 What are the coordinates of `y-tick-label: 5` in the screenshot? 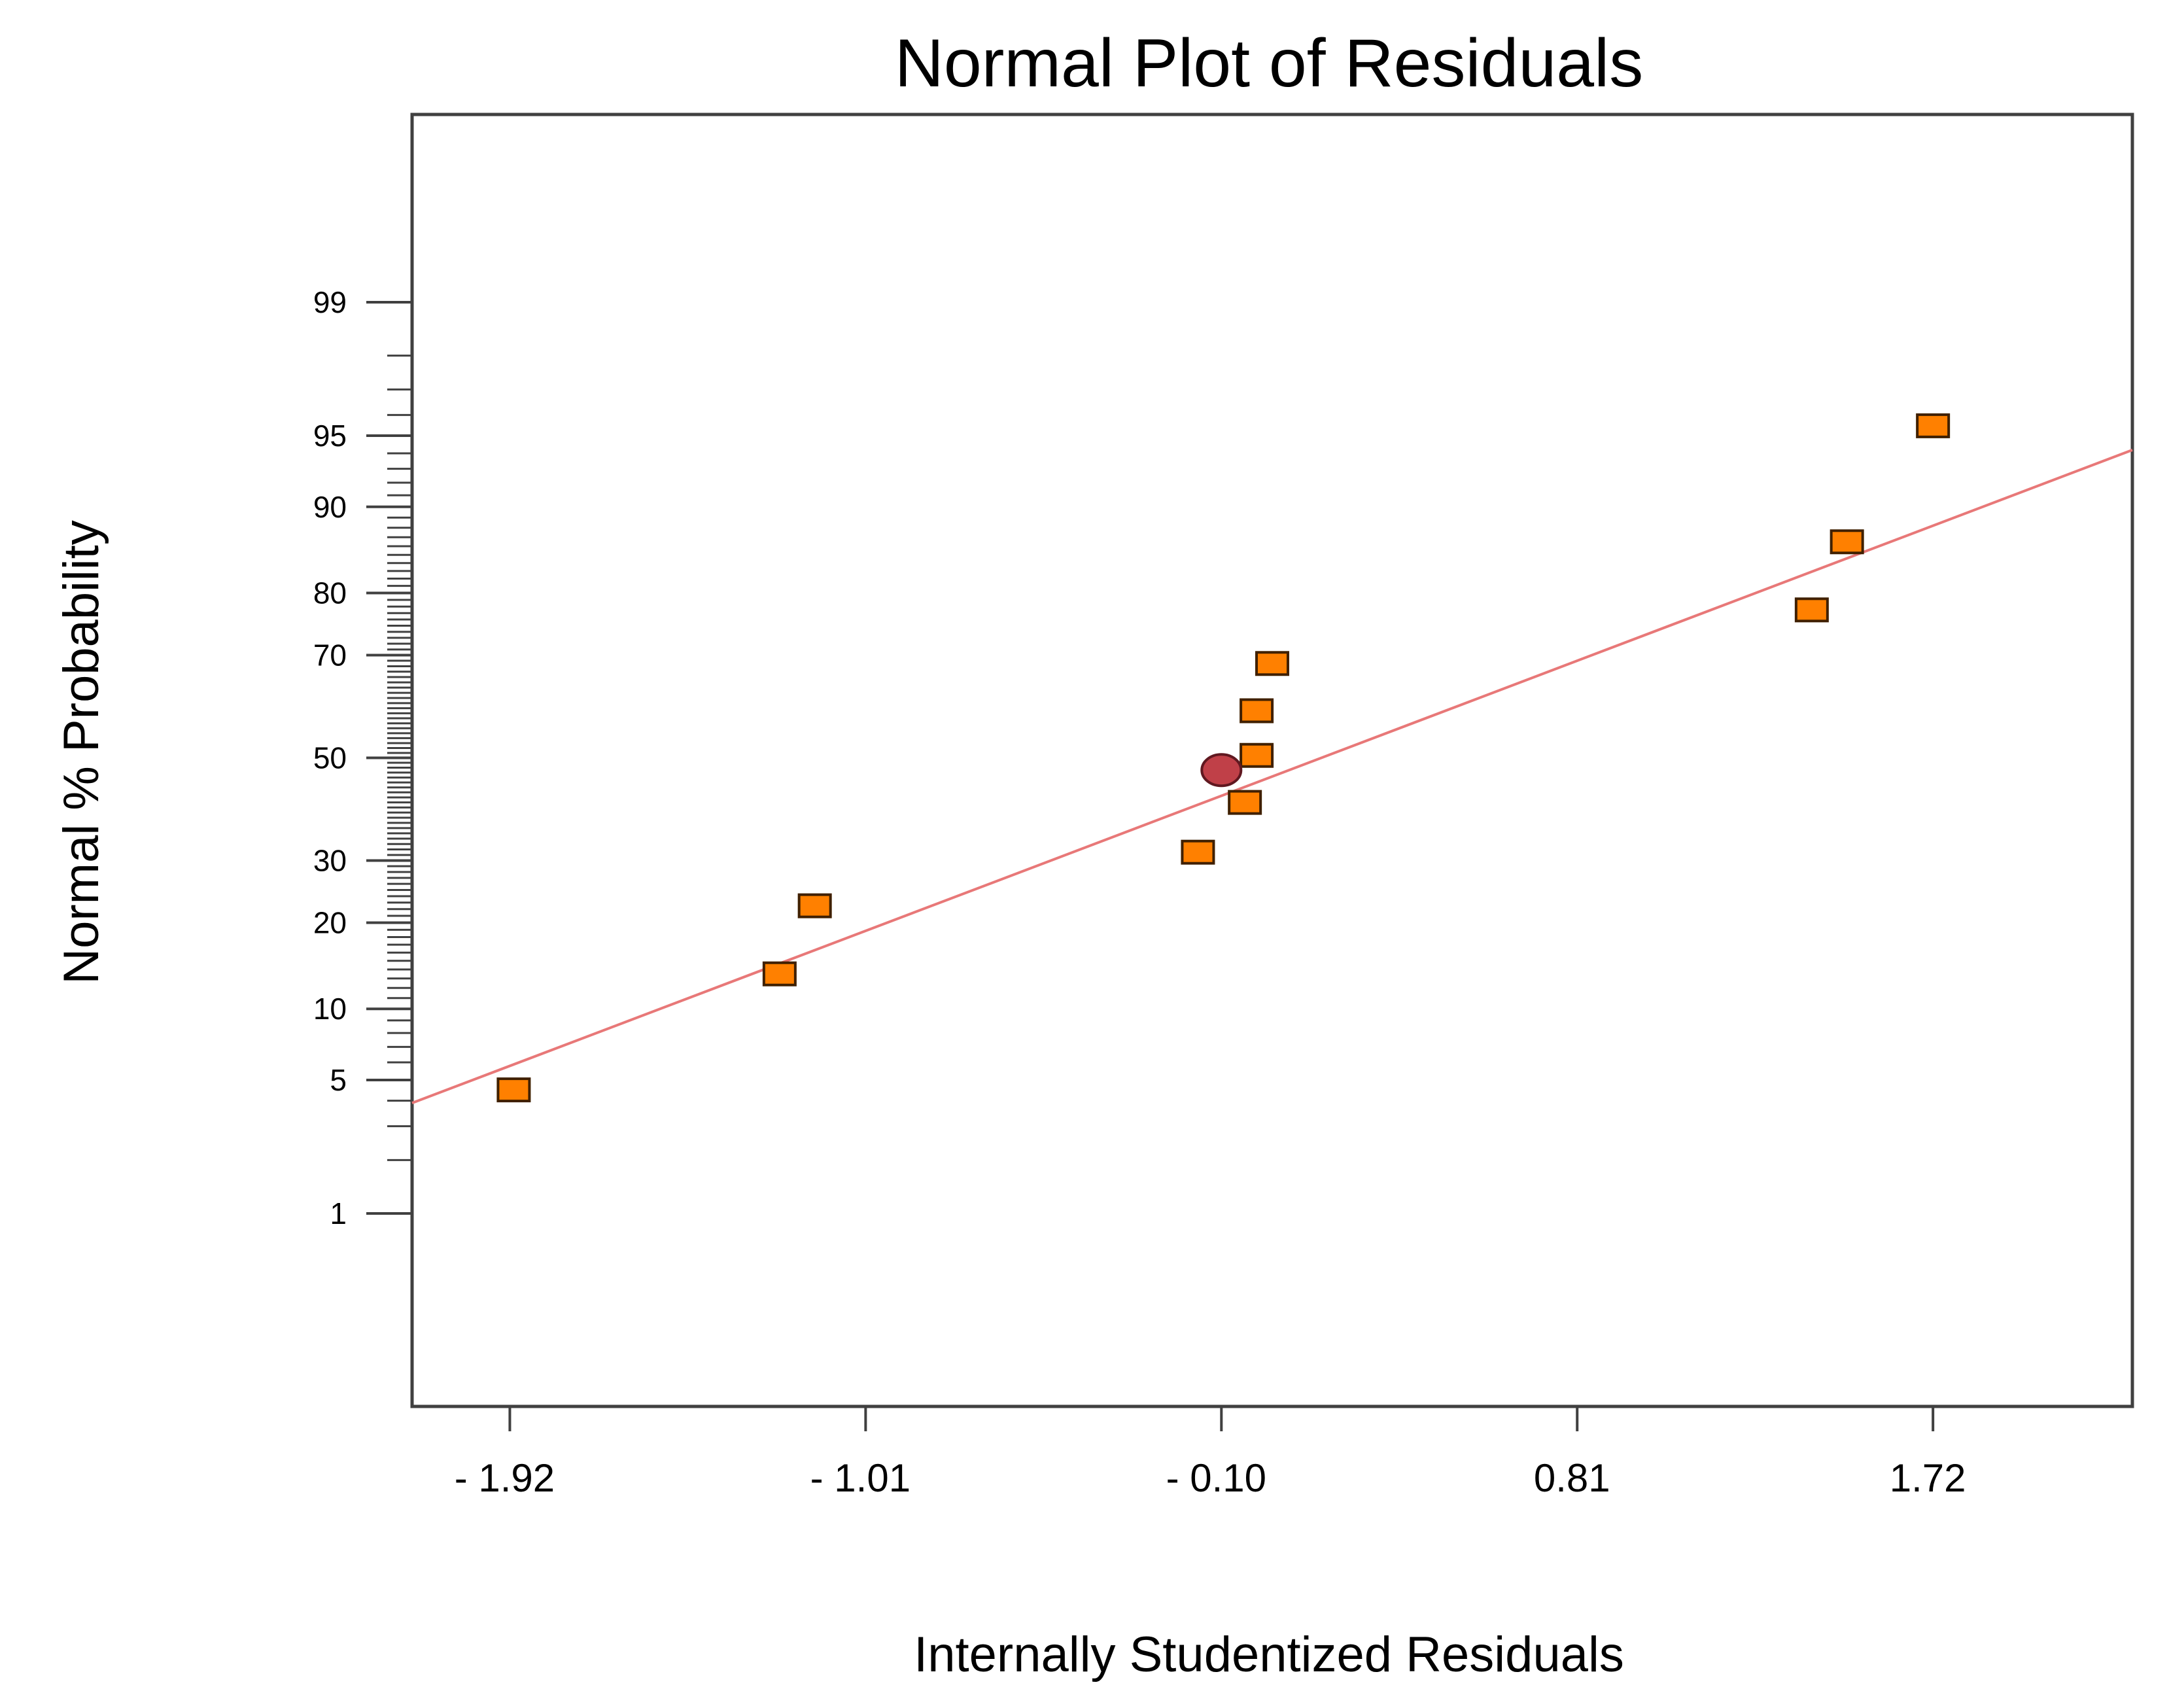 It's located at (338, 1080).